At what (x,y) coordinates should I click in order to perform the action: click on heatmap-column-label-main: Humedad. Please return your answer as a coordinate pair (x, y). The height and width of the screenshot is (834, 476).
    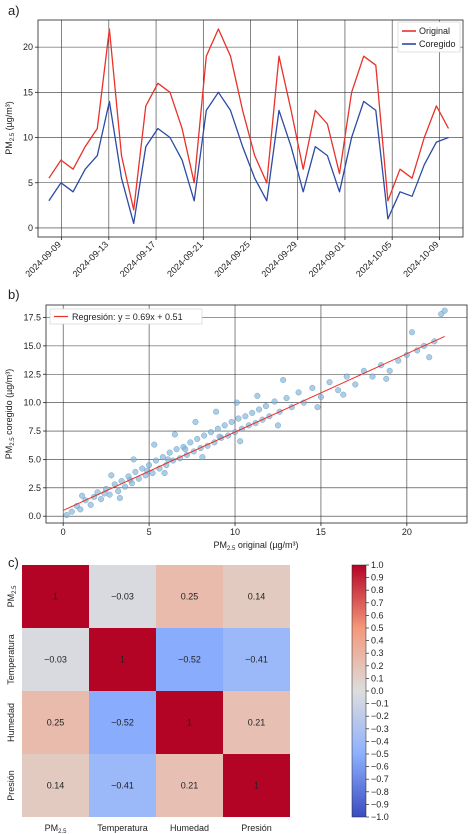
    Looking at the image, I should click on (189, 828).